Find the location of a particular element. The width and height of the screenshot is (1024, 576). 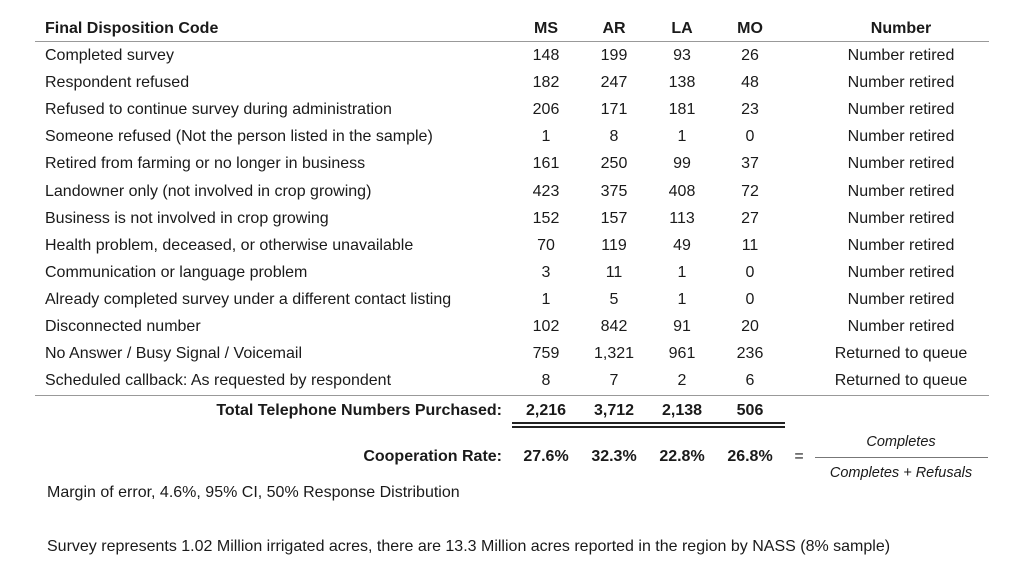

cooperation-rate-value: 27.6% is located at coordinates (546, 456).